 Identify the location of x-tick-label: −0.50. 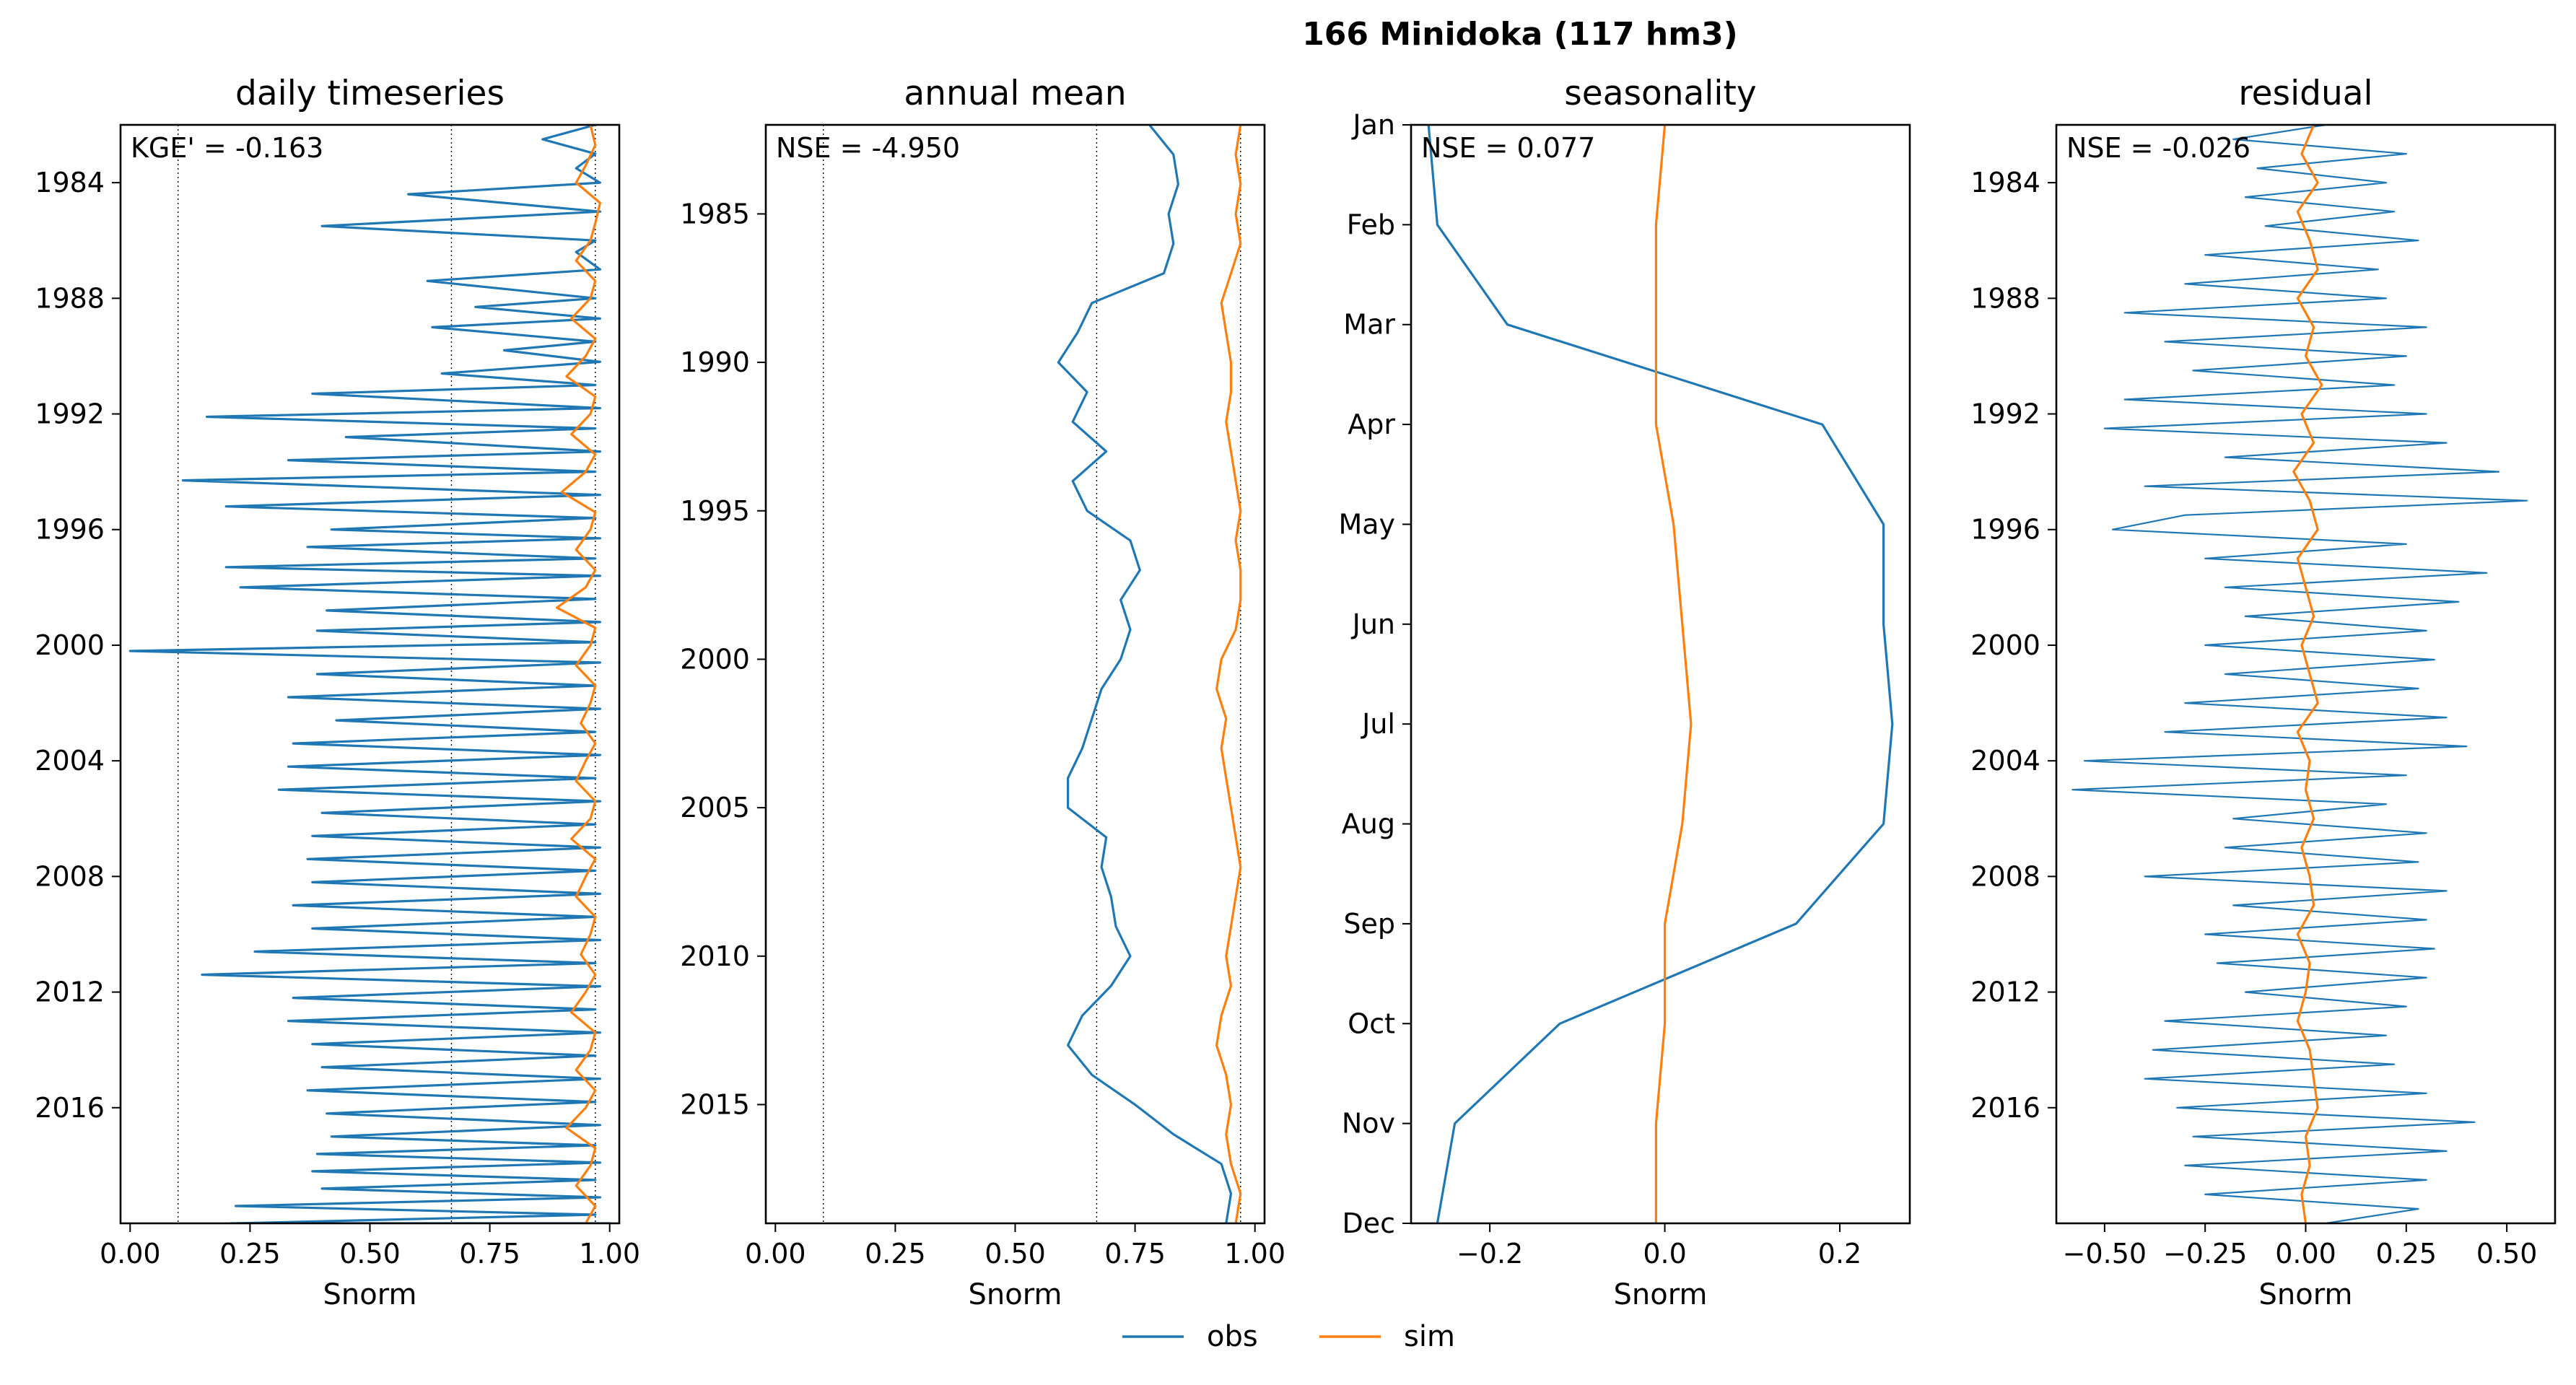
(2105, 1254).